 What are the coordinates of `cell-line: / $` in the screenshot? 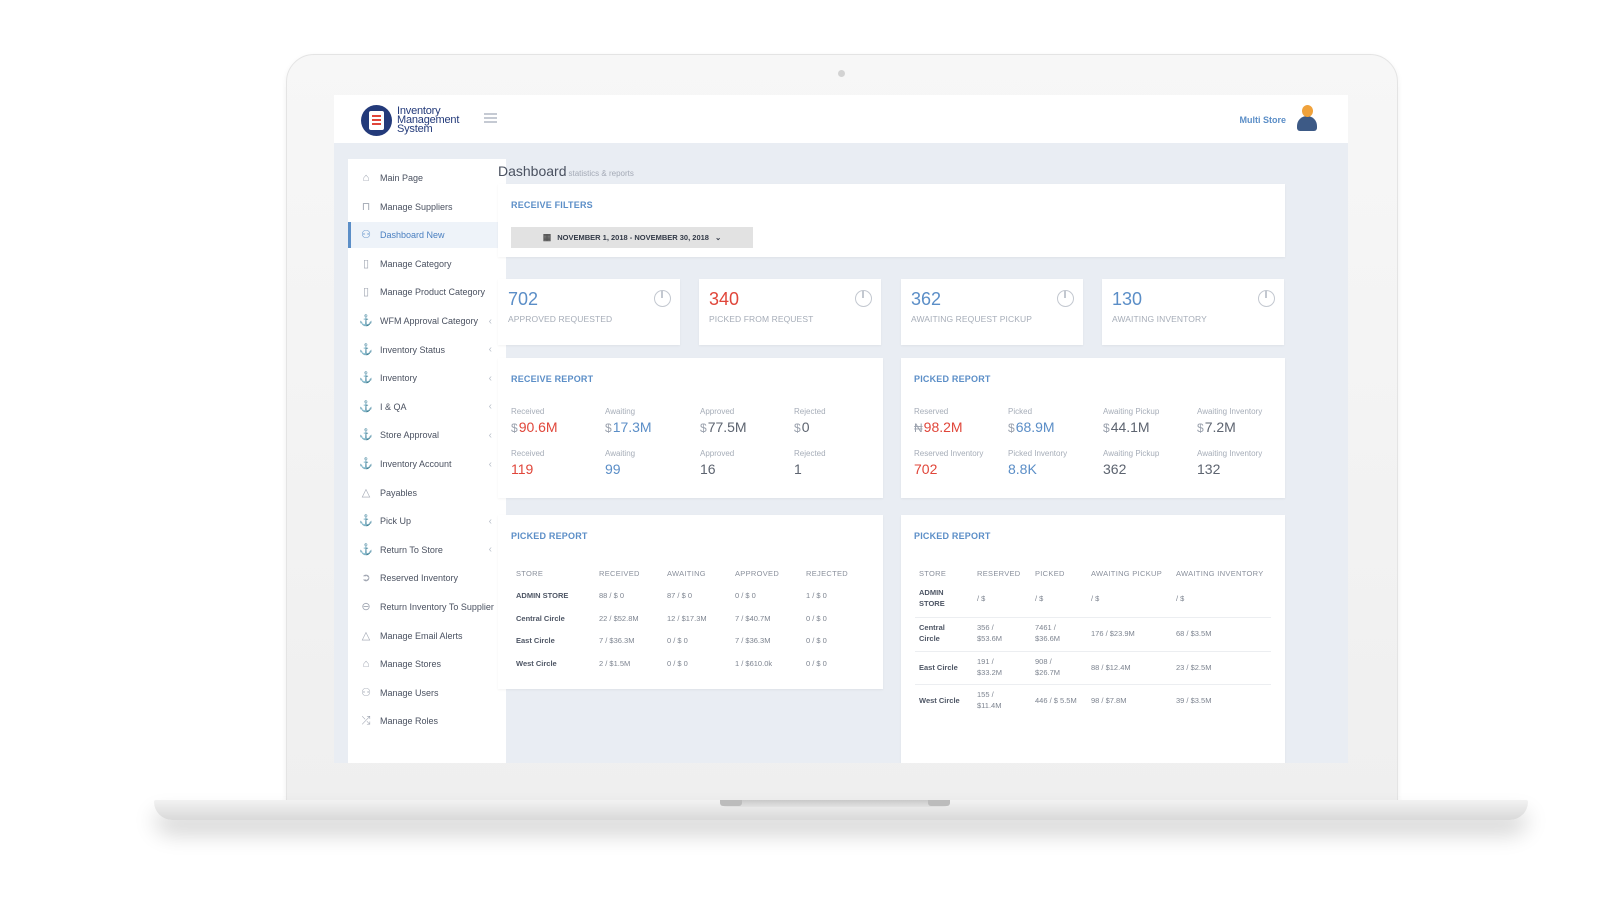 It's located at (1180, 598).